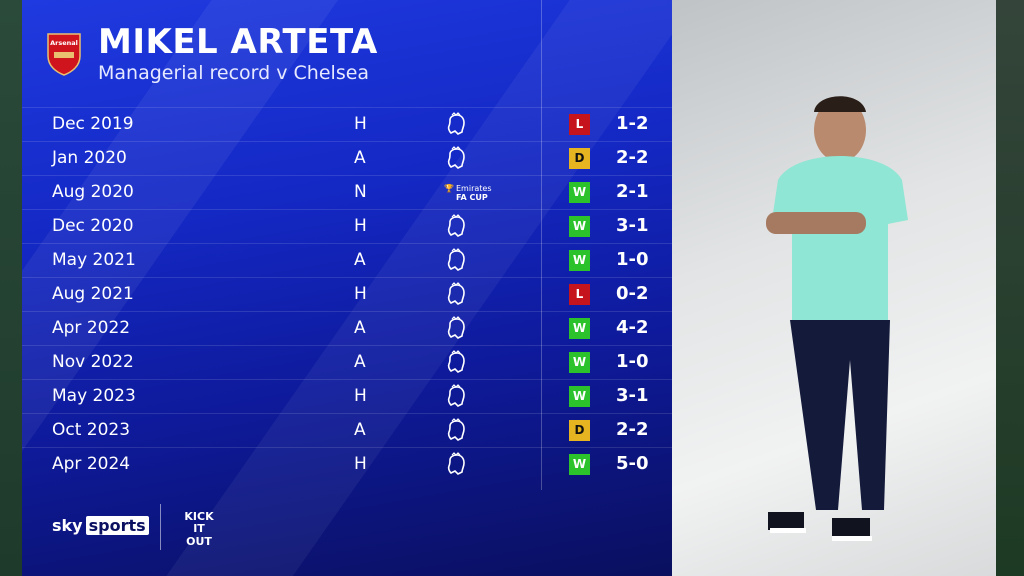 The image size is (1024, 576). What do you see at coordinates (100, 525) in the screenshot?
I see `sky-sports-logo: sky sports` at bounding box center [100, 525].